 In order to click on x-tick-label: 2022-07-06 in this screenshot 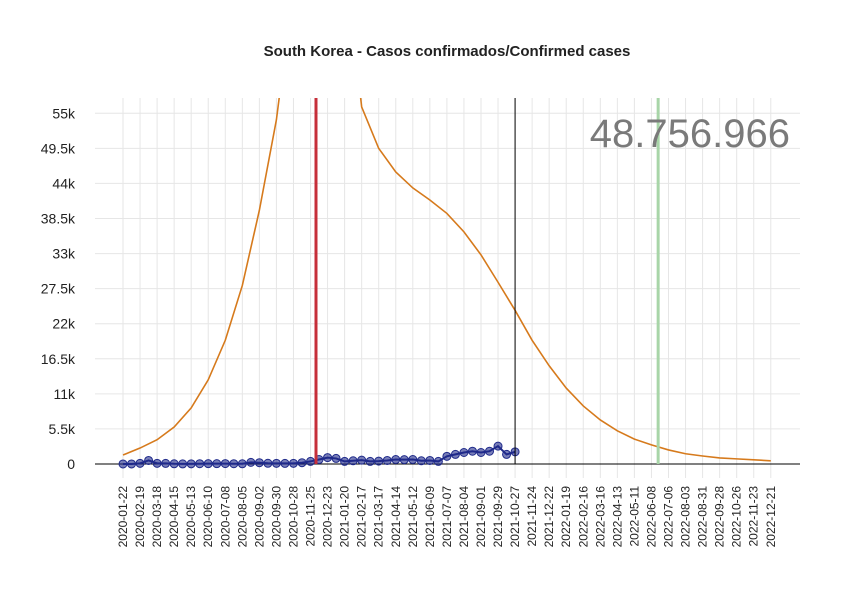, I will do `click(668, 517)`.